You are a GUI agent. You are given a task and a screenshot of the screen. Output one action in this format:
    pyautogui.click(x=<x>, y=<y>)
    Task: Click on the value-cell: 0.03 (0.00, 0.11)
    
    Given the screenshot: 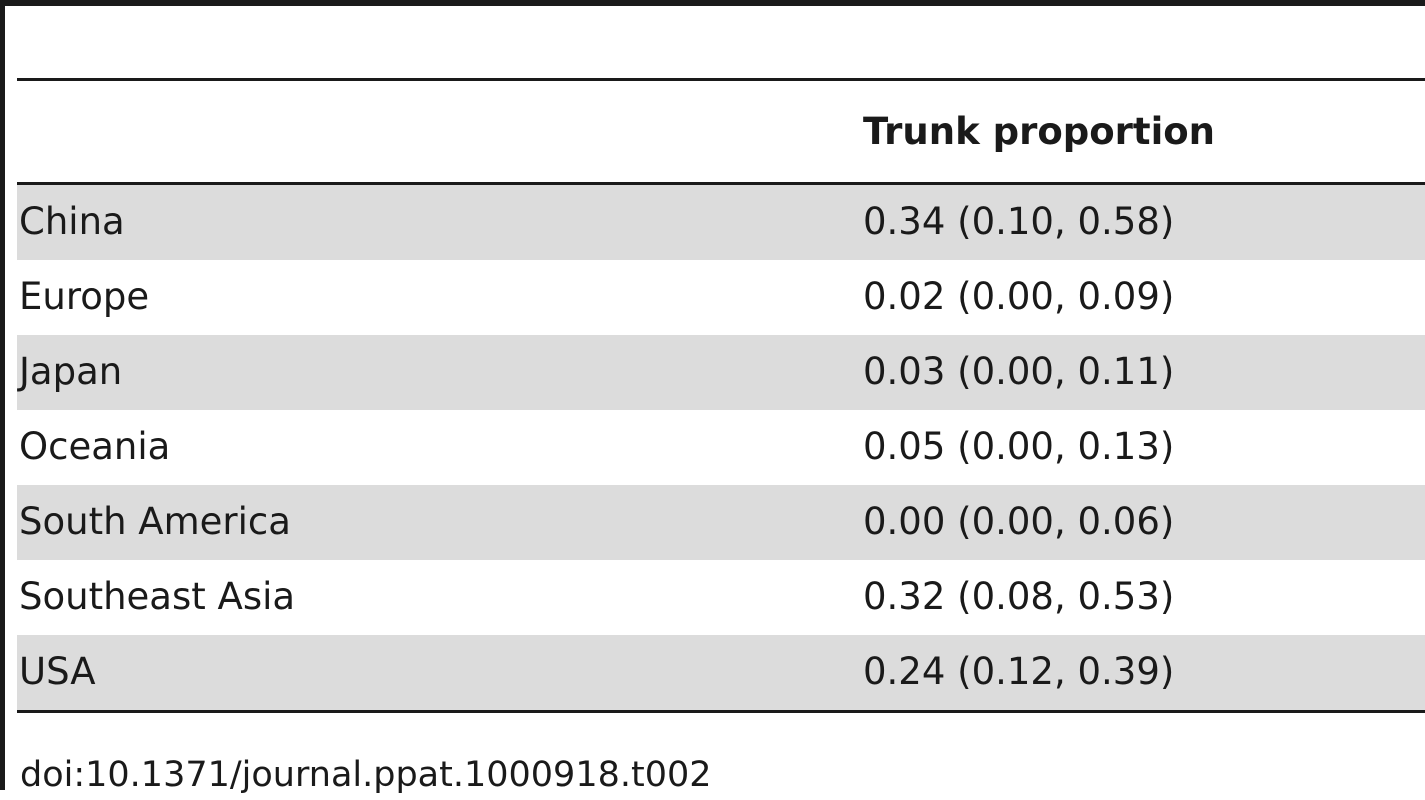 What is the action you would take?
    pyautogui.click(x=1019, y=371)
    